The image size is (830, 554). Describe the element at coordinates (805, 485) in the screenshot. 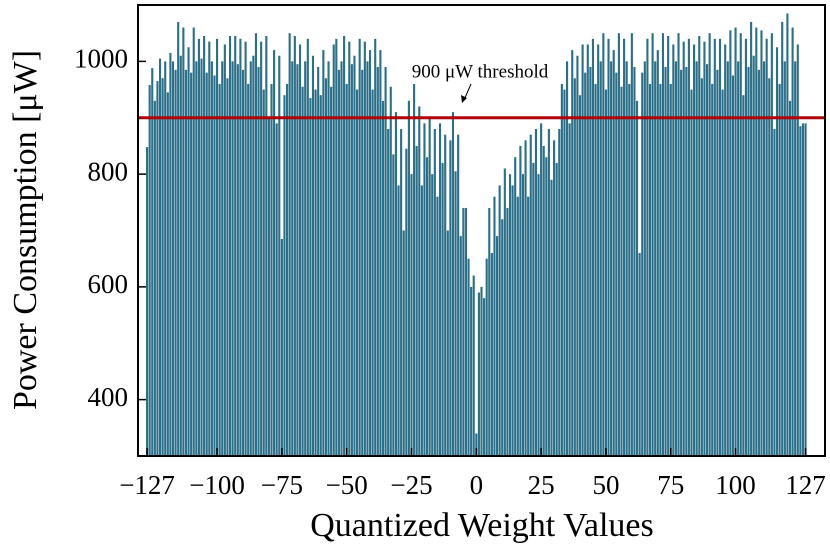

I see `x-tick-label: 127` at that location.